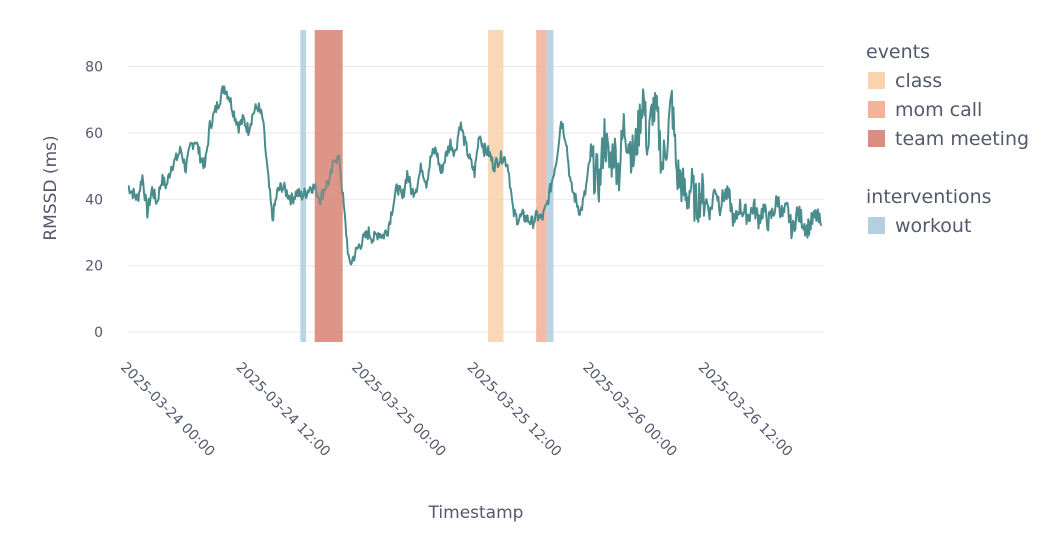 This screenshot has height=534, width=1052. Describe the element at coordinates (94, 134) in the screenshot. I see `y-tick-label: 60` at that location.